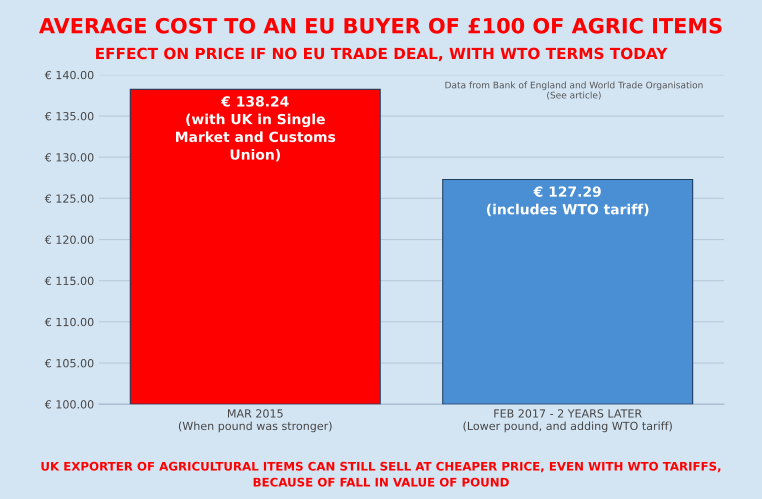 The width and height of the screenshot is (762, 499). I want to click on x-tick-label: FEB 2017 - 2 YEARS LATER (Lower pound, and adding WTO tariff), so click(567, 420).